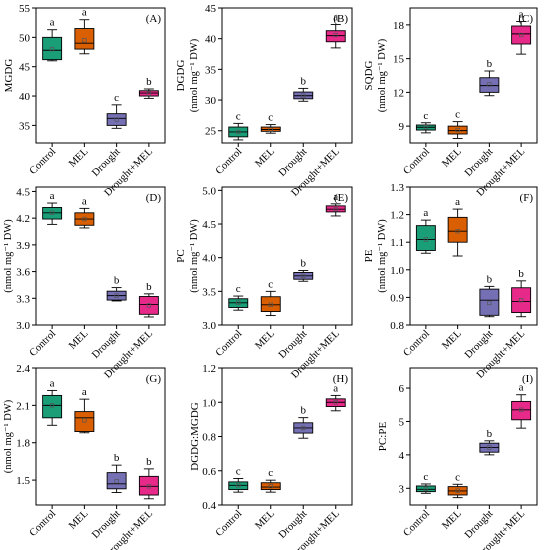 The height and width of the screenshot is (550, 550). Describe the element at coordinates (9, 76) in the screenshot. I see `y-axis-title: MGDG` at that location.